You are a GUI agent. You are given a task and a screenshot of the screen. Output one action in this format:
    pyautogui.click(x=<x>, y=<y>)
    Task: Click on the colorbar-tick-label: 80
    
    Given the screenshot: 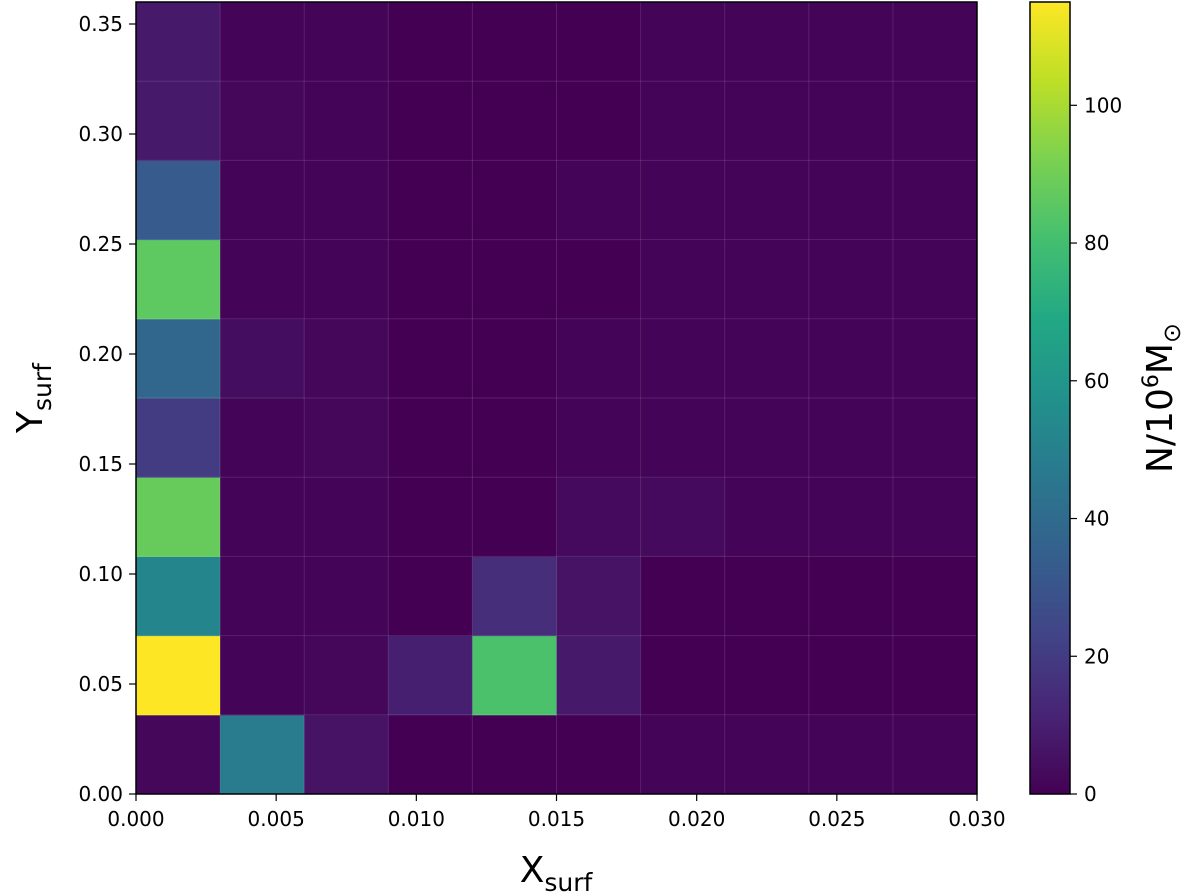 What is the action you would take?
    pyautogui.click(x=1096, y=243)
    